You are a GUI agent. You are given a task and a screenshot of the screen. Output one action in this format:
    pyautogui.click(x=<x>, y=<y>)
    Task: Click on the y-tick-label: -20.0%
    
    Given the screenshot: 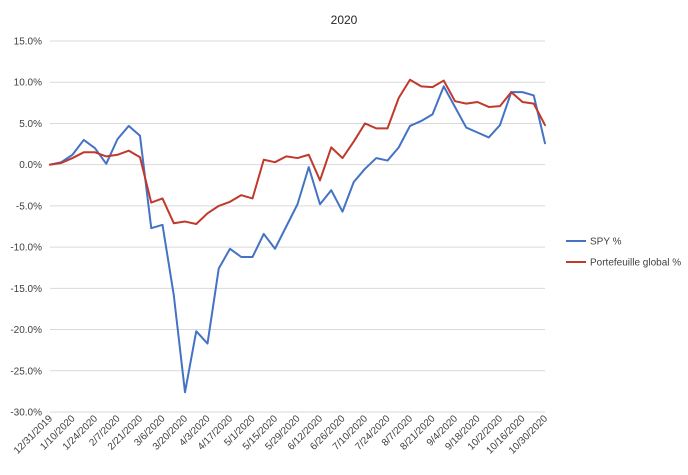 What is the action you would take?
    pyautogui.click(x=26, y=330)
    